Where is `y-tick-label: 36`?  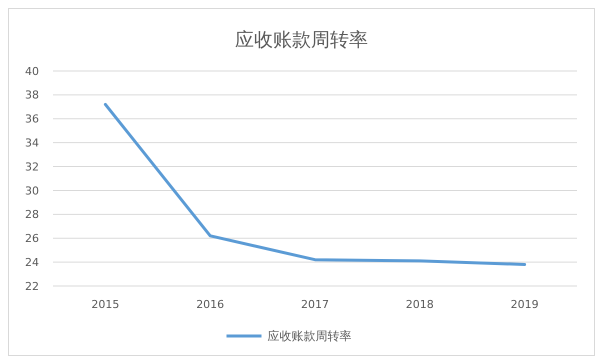
y-tick-label: 36 is located at coordinates (32, 119).